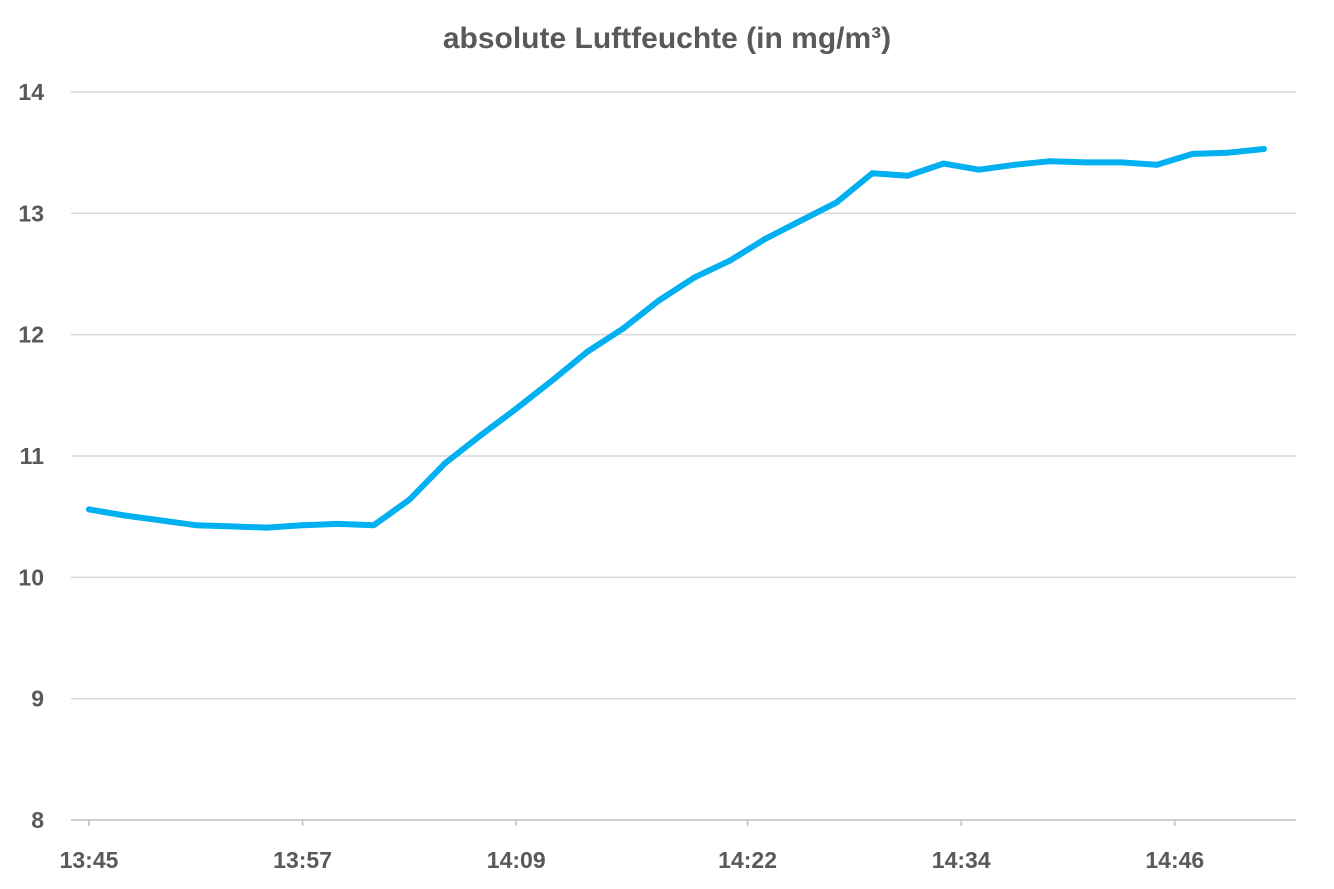  Describe the element at coordinates (31, 92) in the screenshot. I see `y-tick-label: 14` at that location.